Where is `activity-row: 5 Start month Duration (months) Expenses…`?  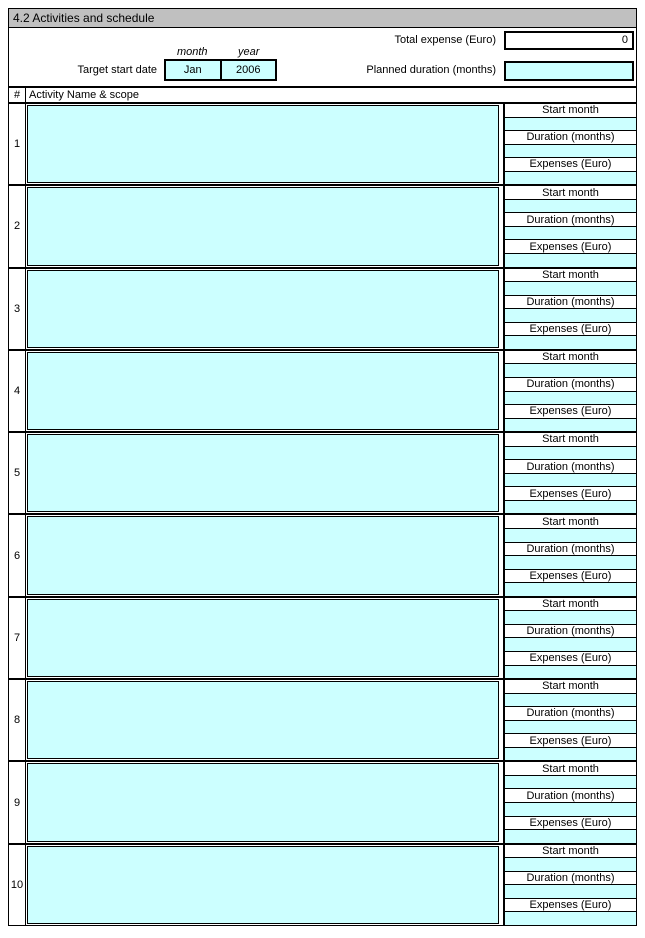
activity-row: 5 Start month Duration (months) Expenses… is located at coordinates (322, 472).